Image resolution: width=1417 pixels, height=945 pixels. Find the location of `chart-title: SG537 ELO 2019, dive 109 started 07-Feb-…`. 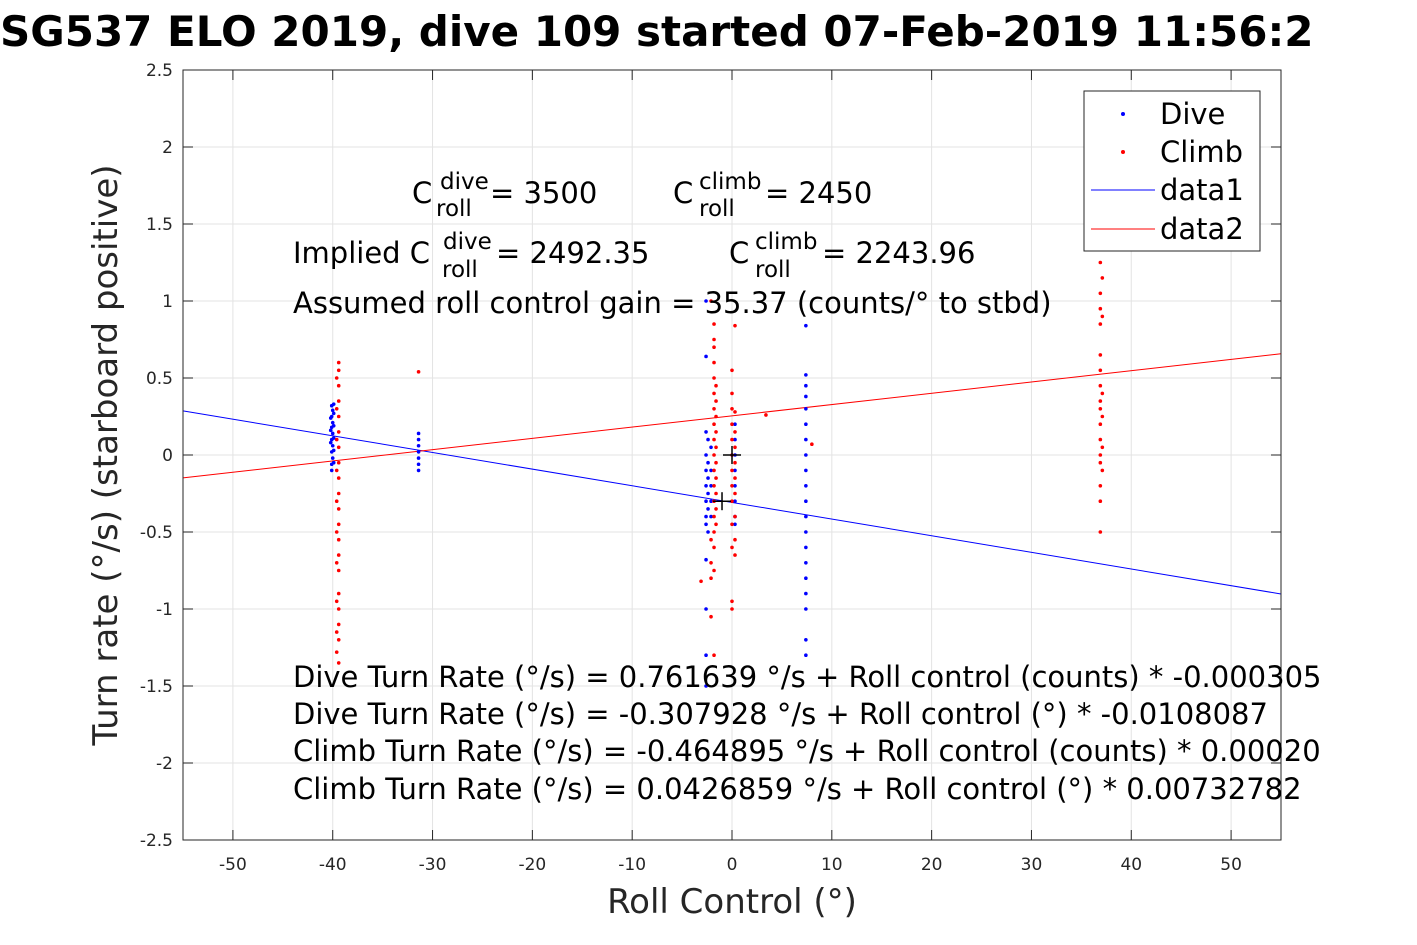

chart-title: SG537 ELO 2019, dive 109 started 07-Feb-… is located at coordinates (656, 31).